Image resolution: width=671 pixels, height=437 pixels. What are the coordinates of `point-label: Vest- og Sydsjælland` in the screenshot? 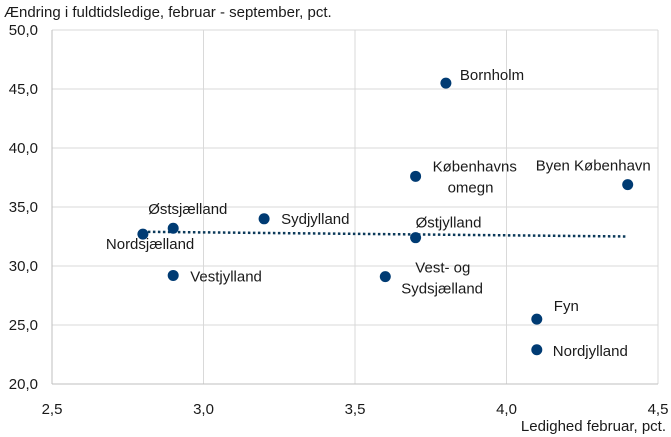 It's located at (442, 279).